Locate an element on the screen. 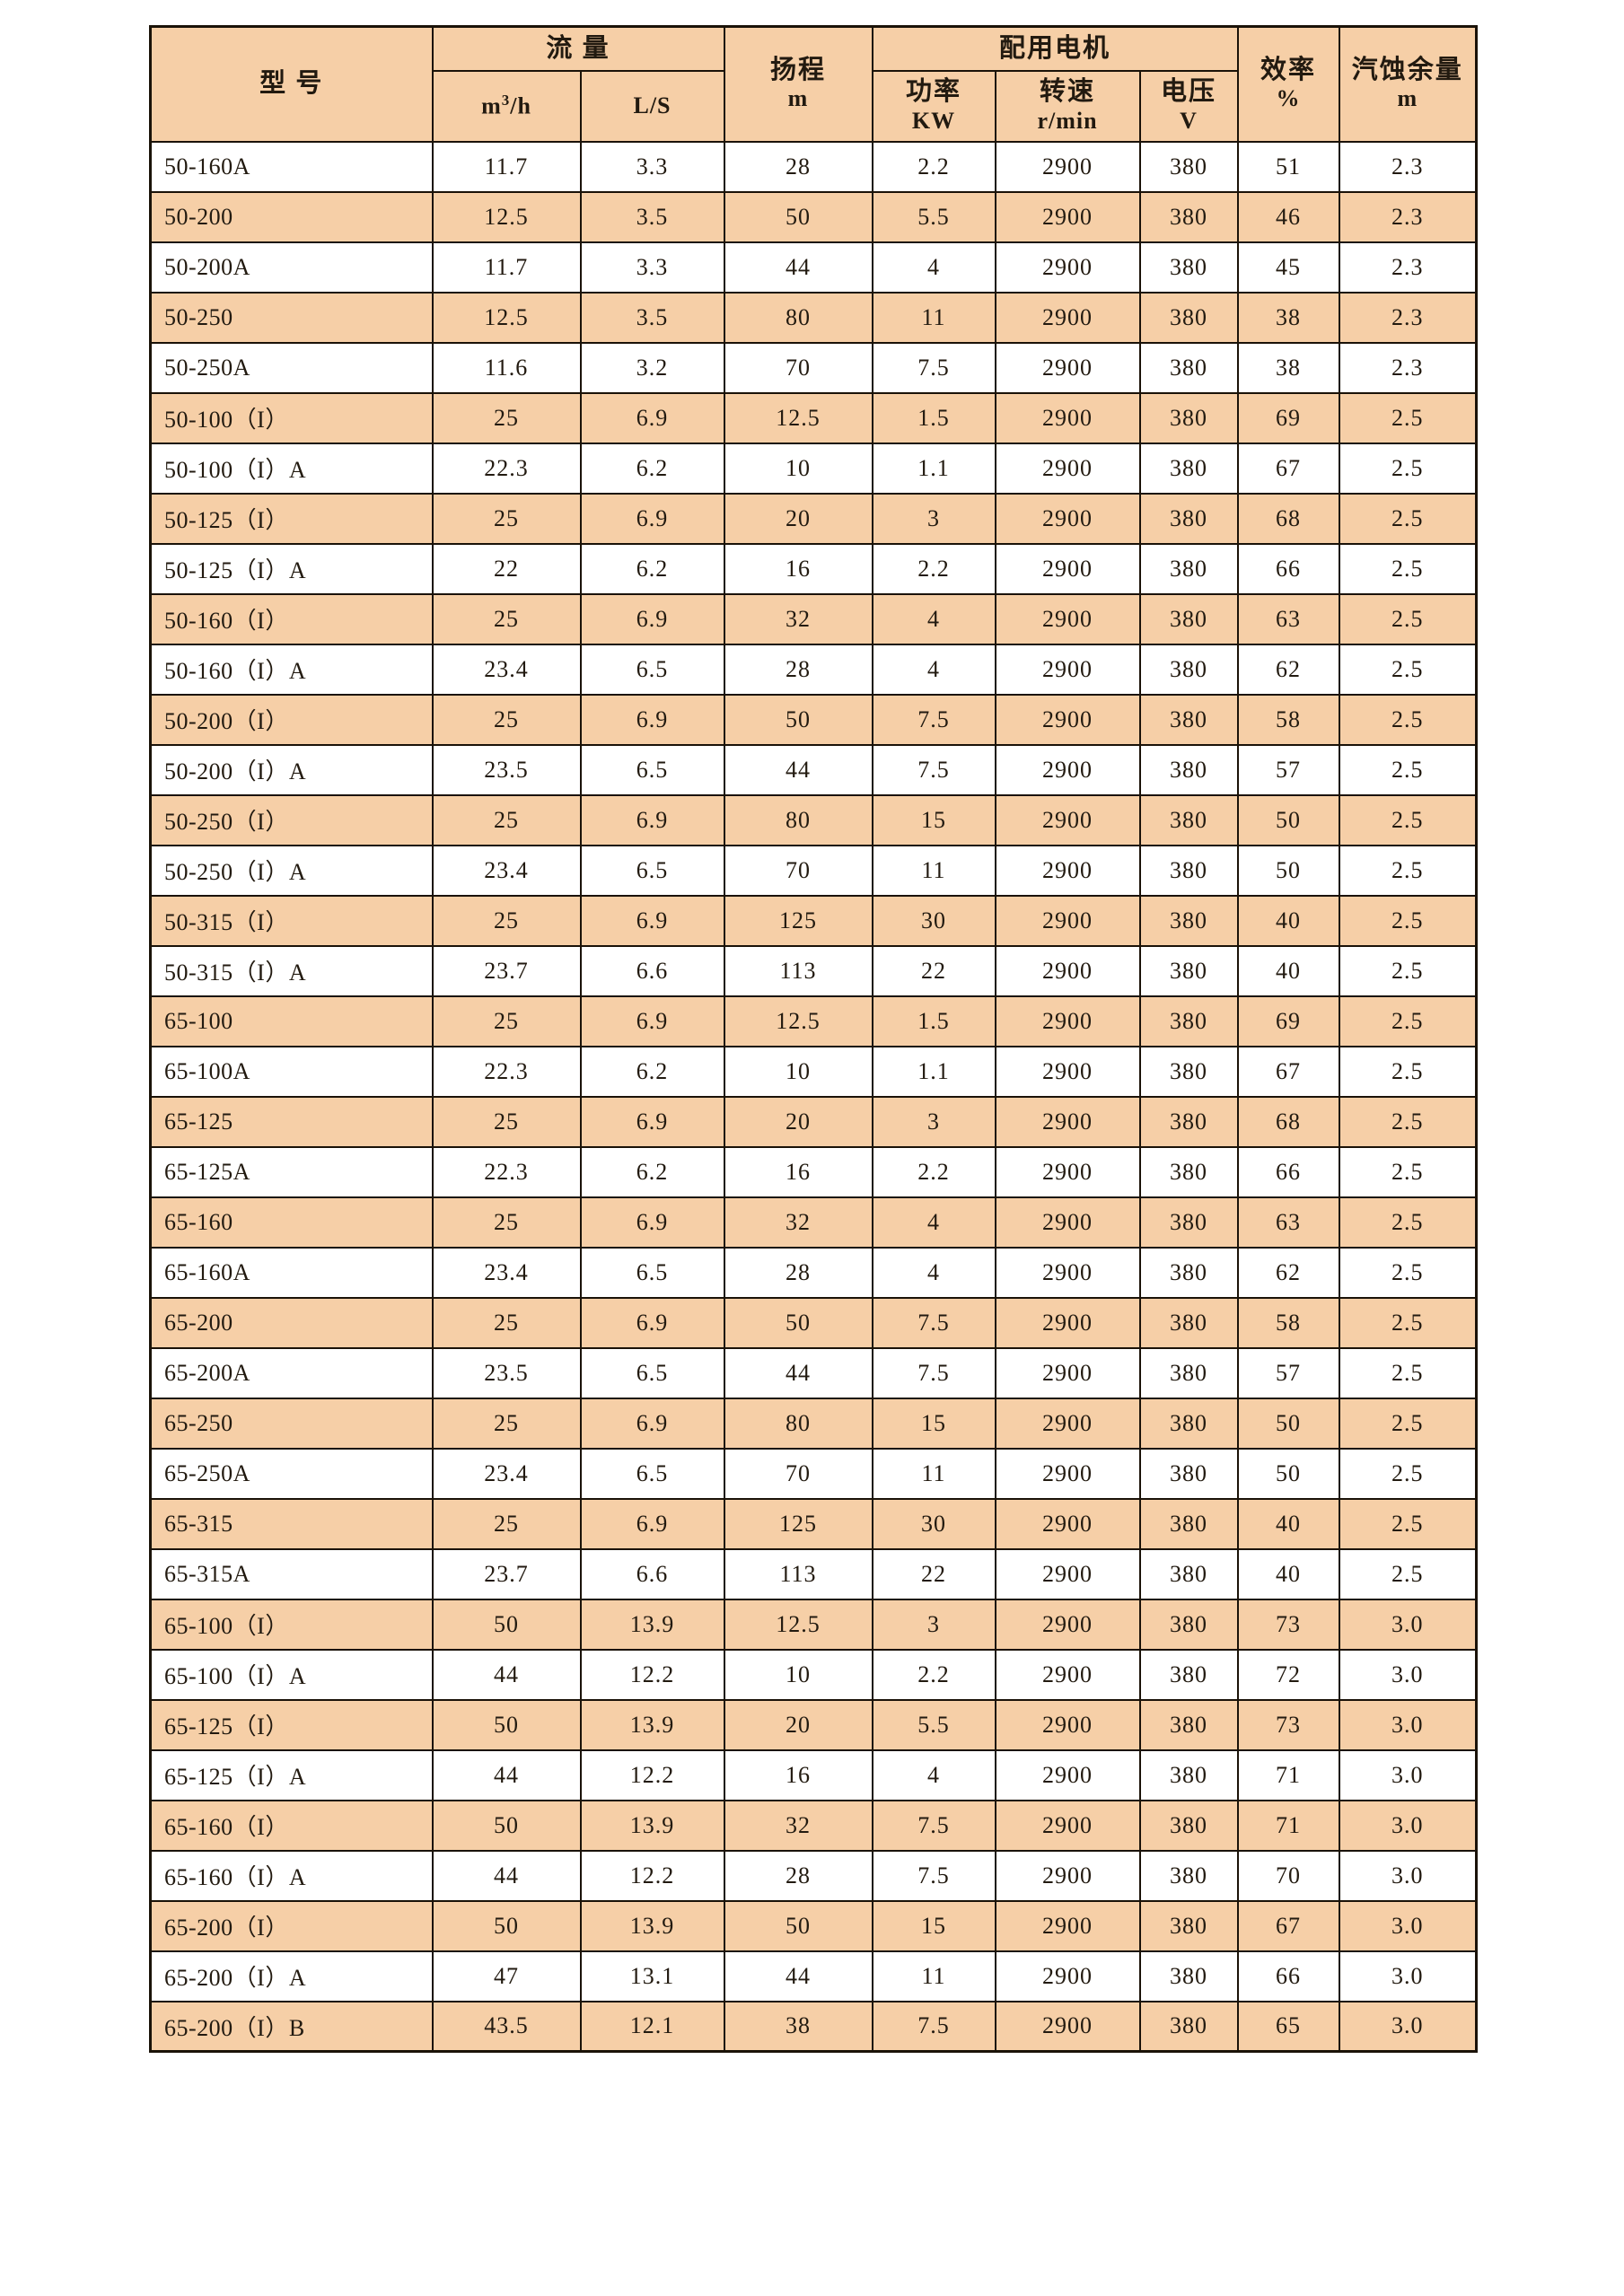 This screenshot has height=2296, width=1624. header-voltage: 电压 V is located at coordinates (1188, 106).